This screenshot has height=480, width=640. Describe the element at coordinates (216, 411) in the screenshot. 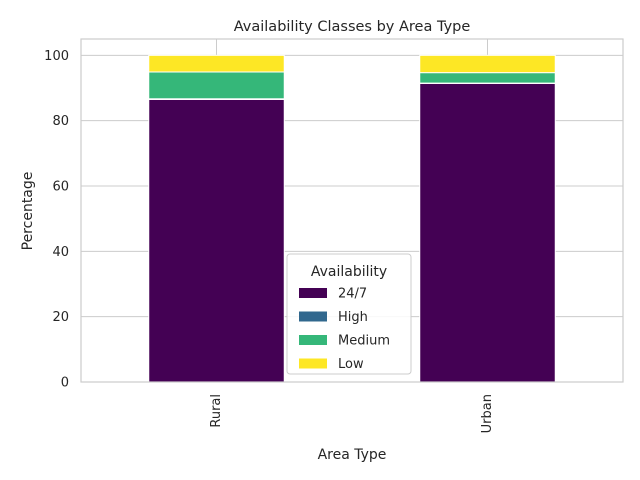

I see `x-tick-label: Rural` at that location.